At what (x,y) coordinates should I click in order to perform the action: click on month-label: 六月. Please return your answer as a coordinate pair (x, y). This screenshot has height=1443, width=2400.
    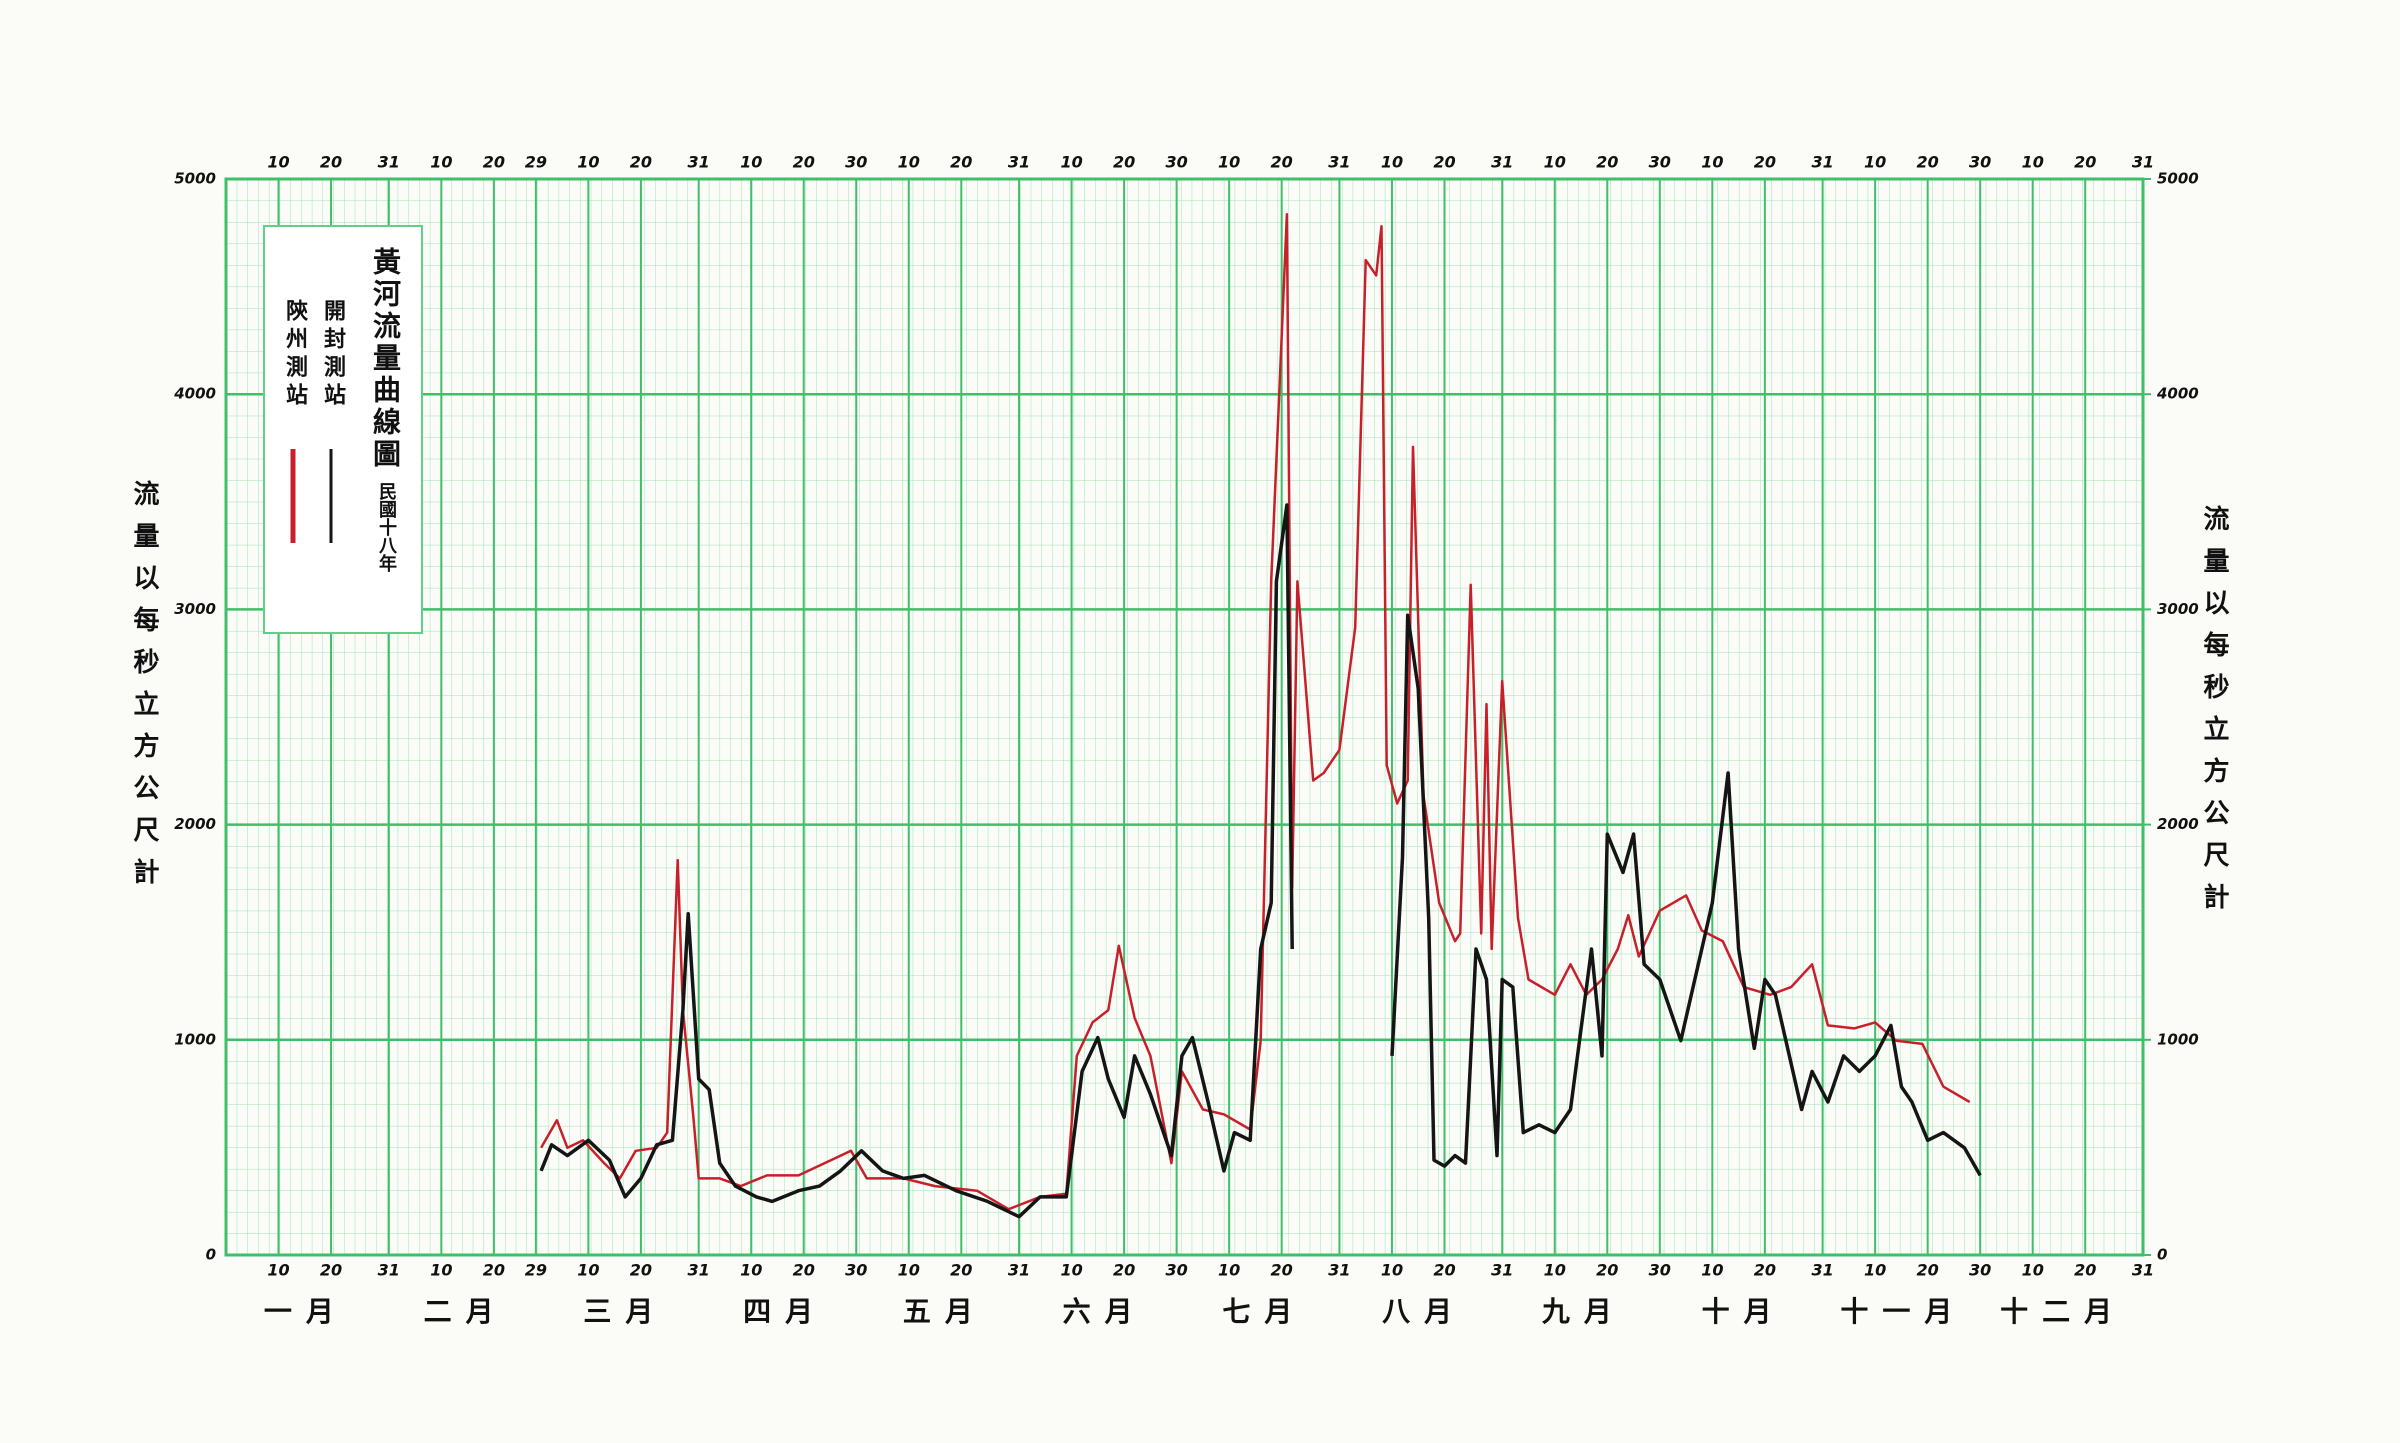
    Looking at the image, I should click on (1105, 1311).